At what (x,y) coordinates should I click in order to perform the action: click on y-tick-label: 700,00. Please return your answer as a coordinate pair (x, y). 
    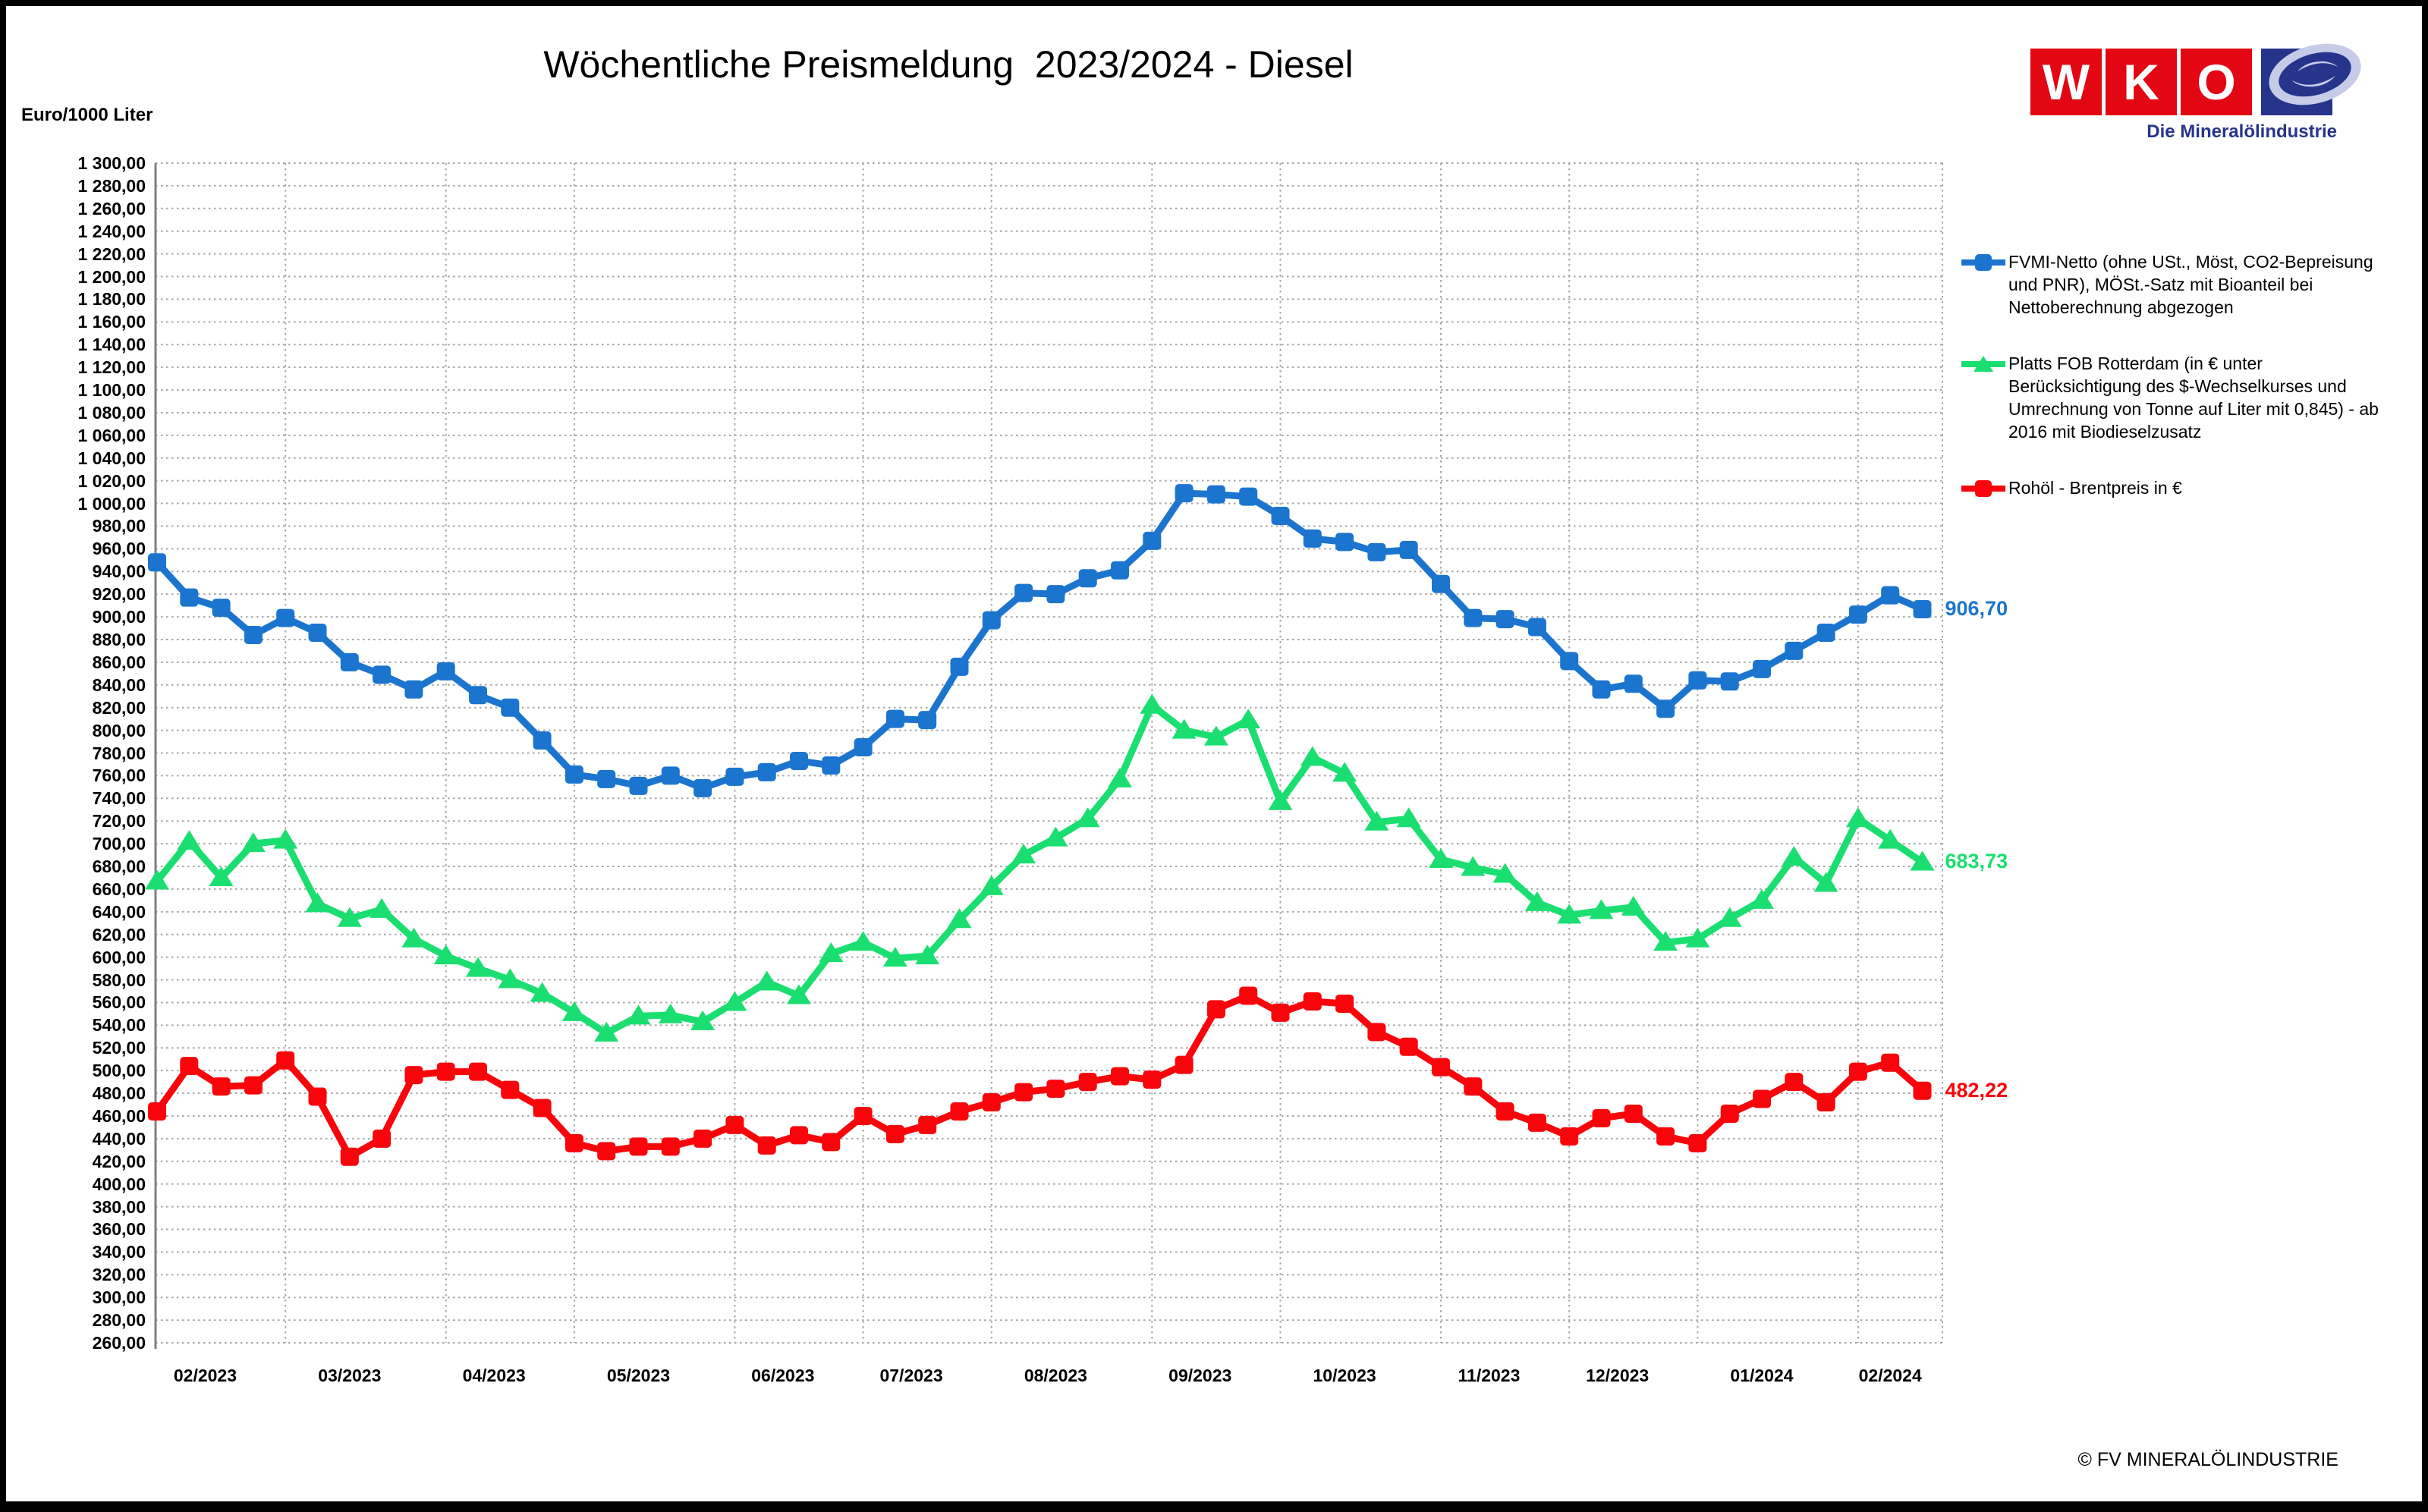
    Looking at the image, I should click on (119, 844).